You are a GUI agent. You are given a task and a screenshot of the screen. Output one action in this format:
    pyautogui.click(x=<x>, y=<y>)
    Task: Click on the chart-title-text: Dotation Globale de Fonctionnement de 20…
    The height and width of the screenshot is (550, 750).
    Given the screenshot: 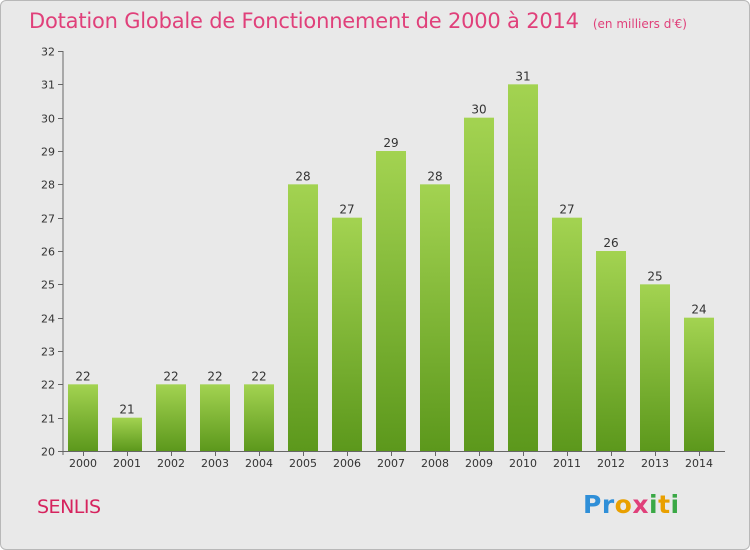 What is the action you would take?
    pyautogui.click(x=304, y=21)
    